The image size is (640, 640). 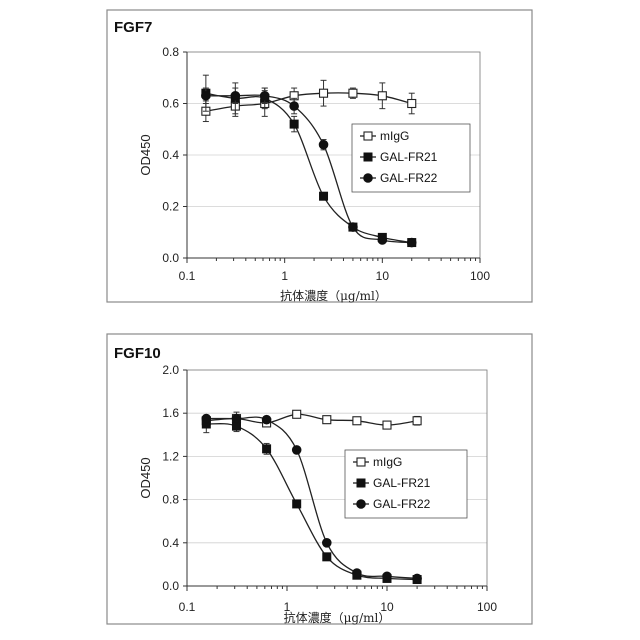 What do you see at coordinates (137, 353) in the screenshot?
I see `panel-title: FGF10` at bounding box center [137, 353].